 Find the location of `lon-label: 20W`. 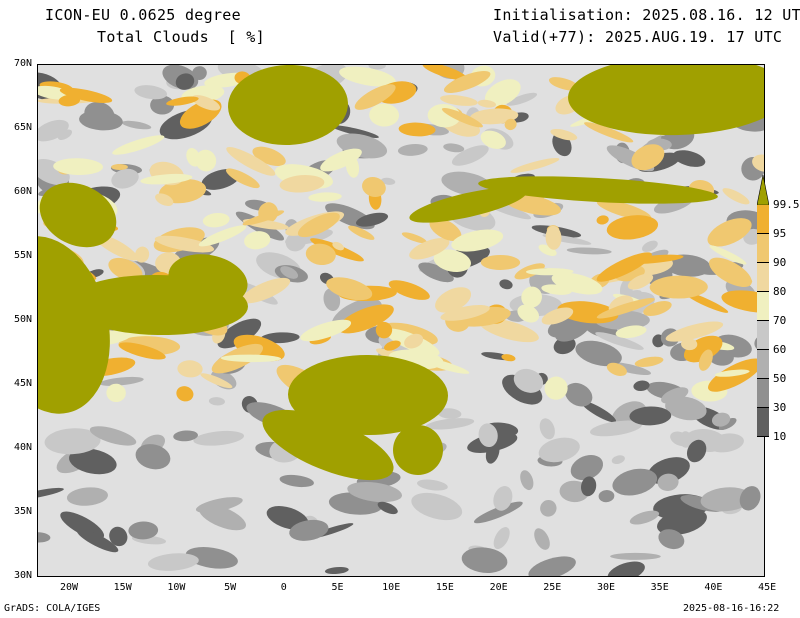

lon-label: 20W is located at coordinates (69, 587).